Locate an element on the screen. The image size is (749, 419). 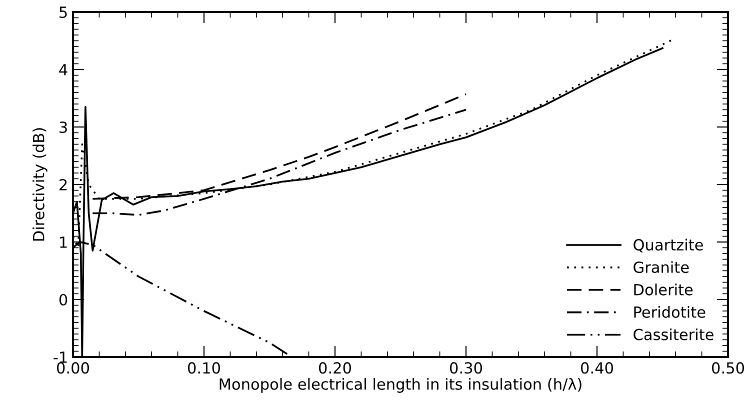
legend-label: Peridotite is located at coordinates (670, 312).